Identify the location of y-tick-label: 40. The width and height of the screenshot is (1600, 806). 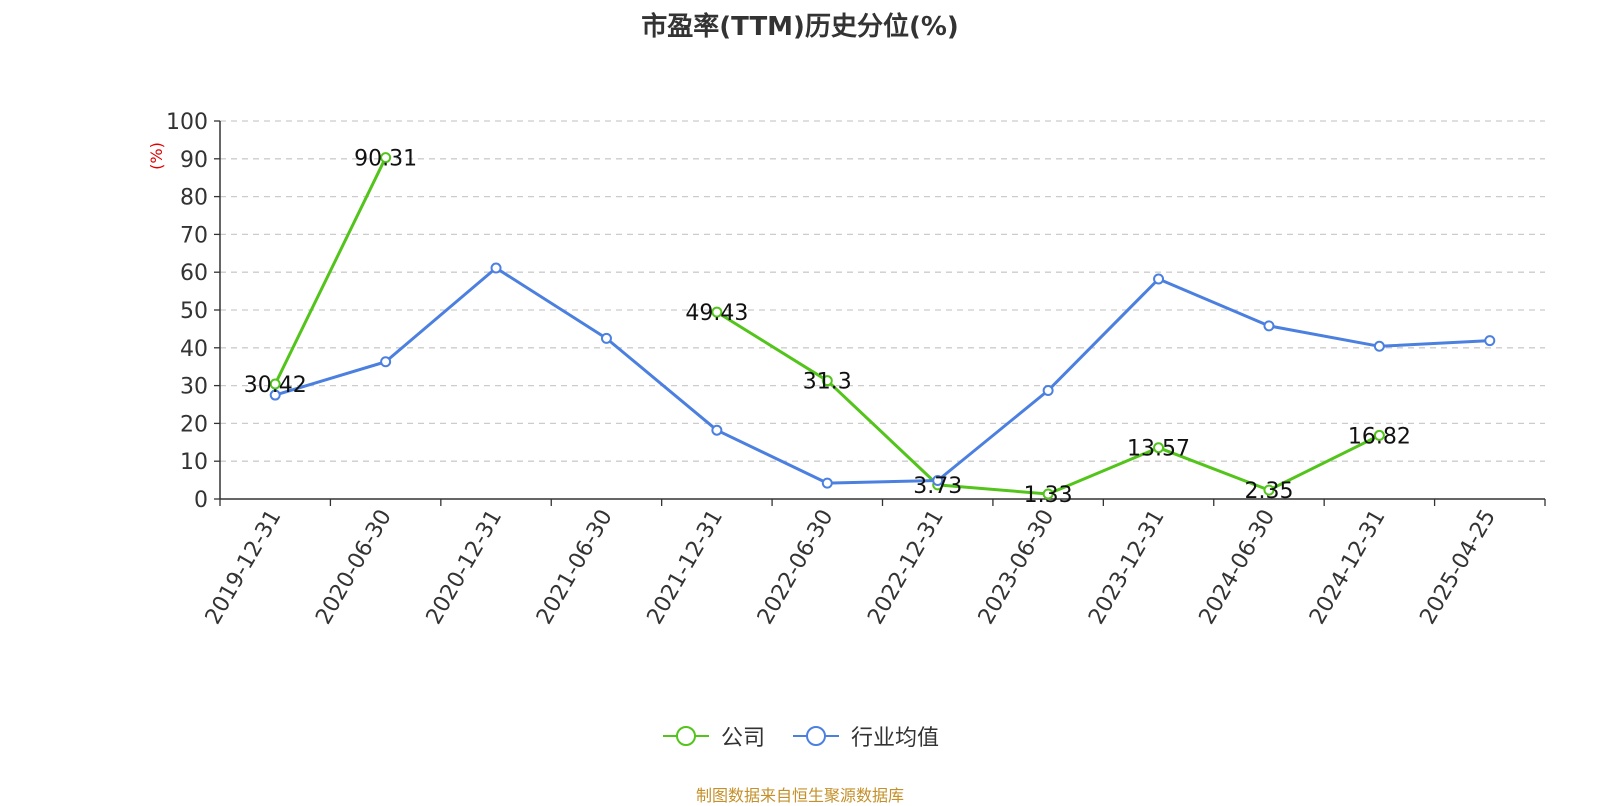
(194, 349).